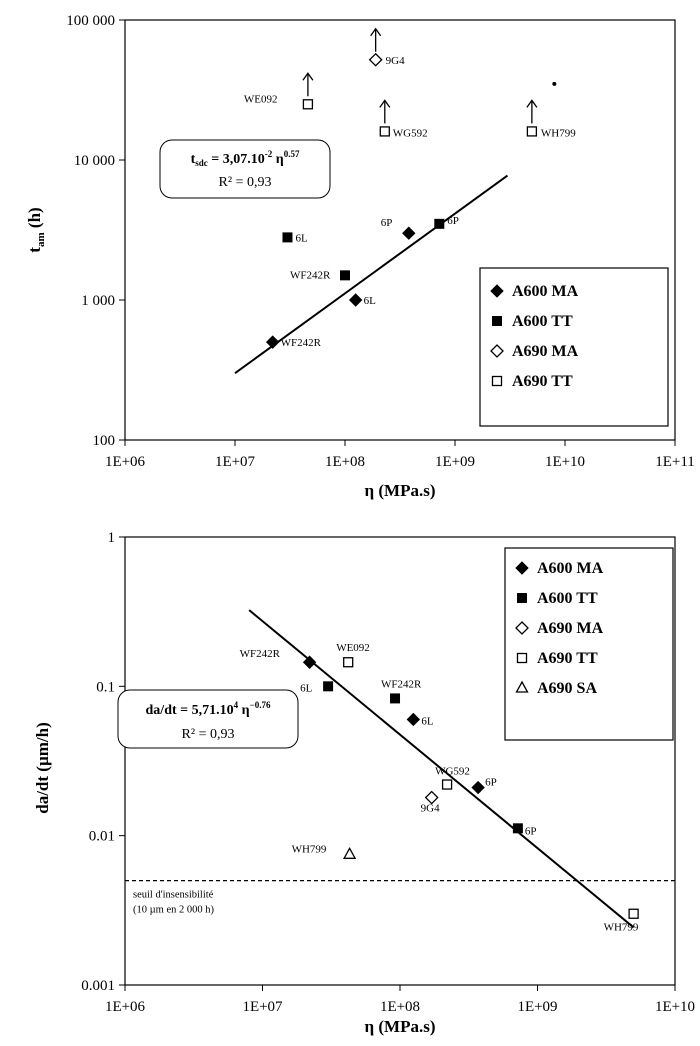  I want to click on legend-box, so click(589, 644).